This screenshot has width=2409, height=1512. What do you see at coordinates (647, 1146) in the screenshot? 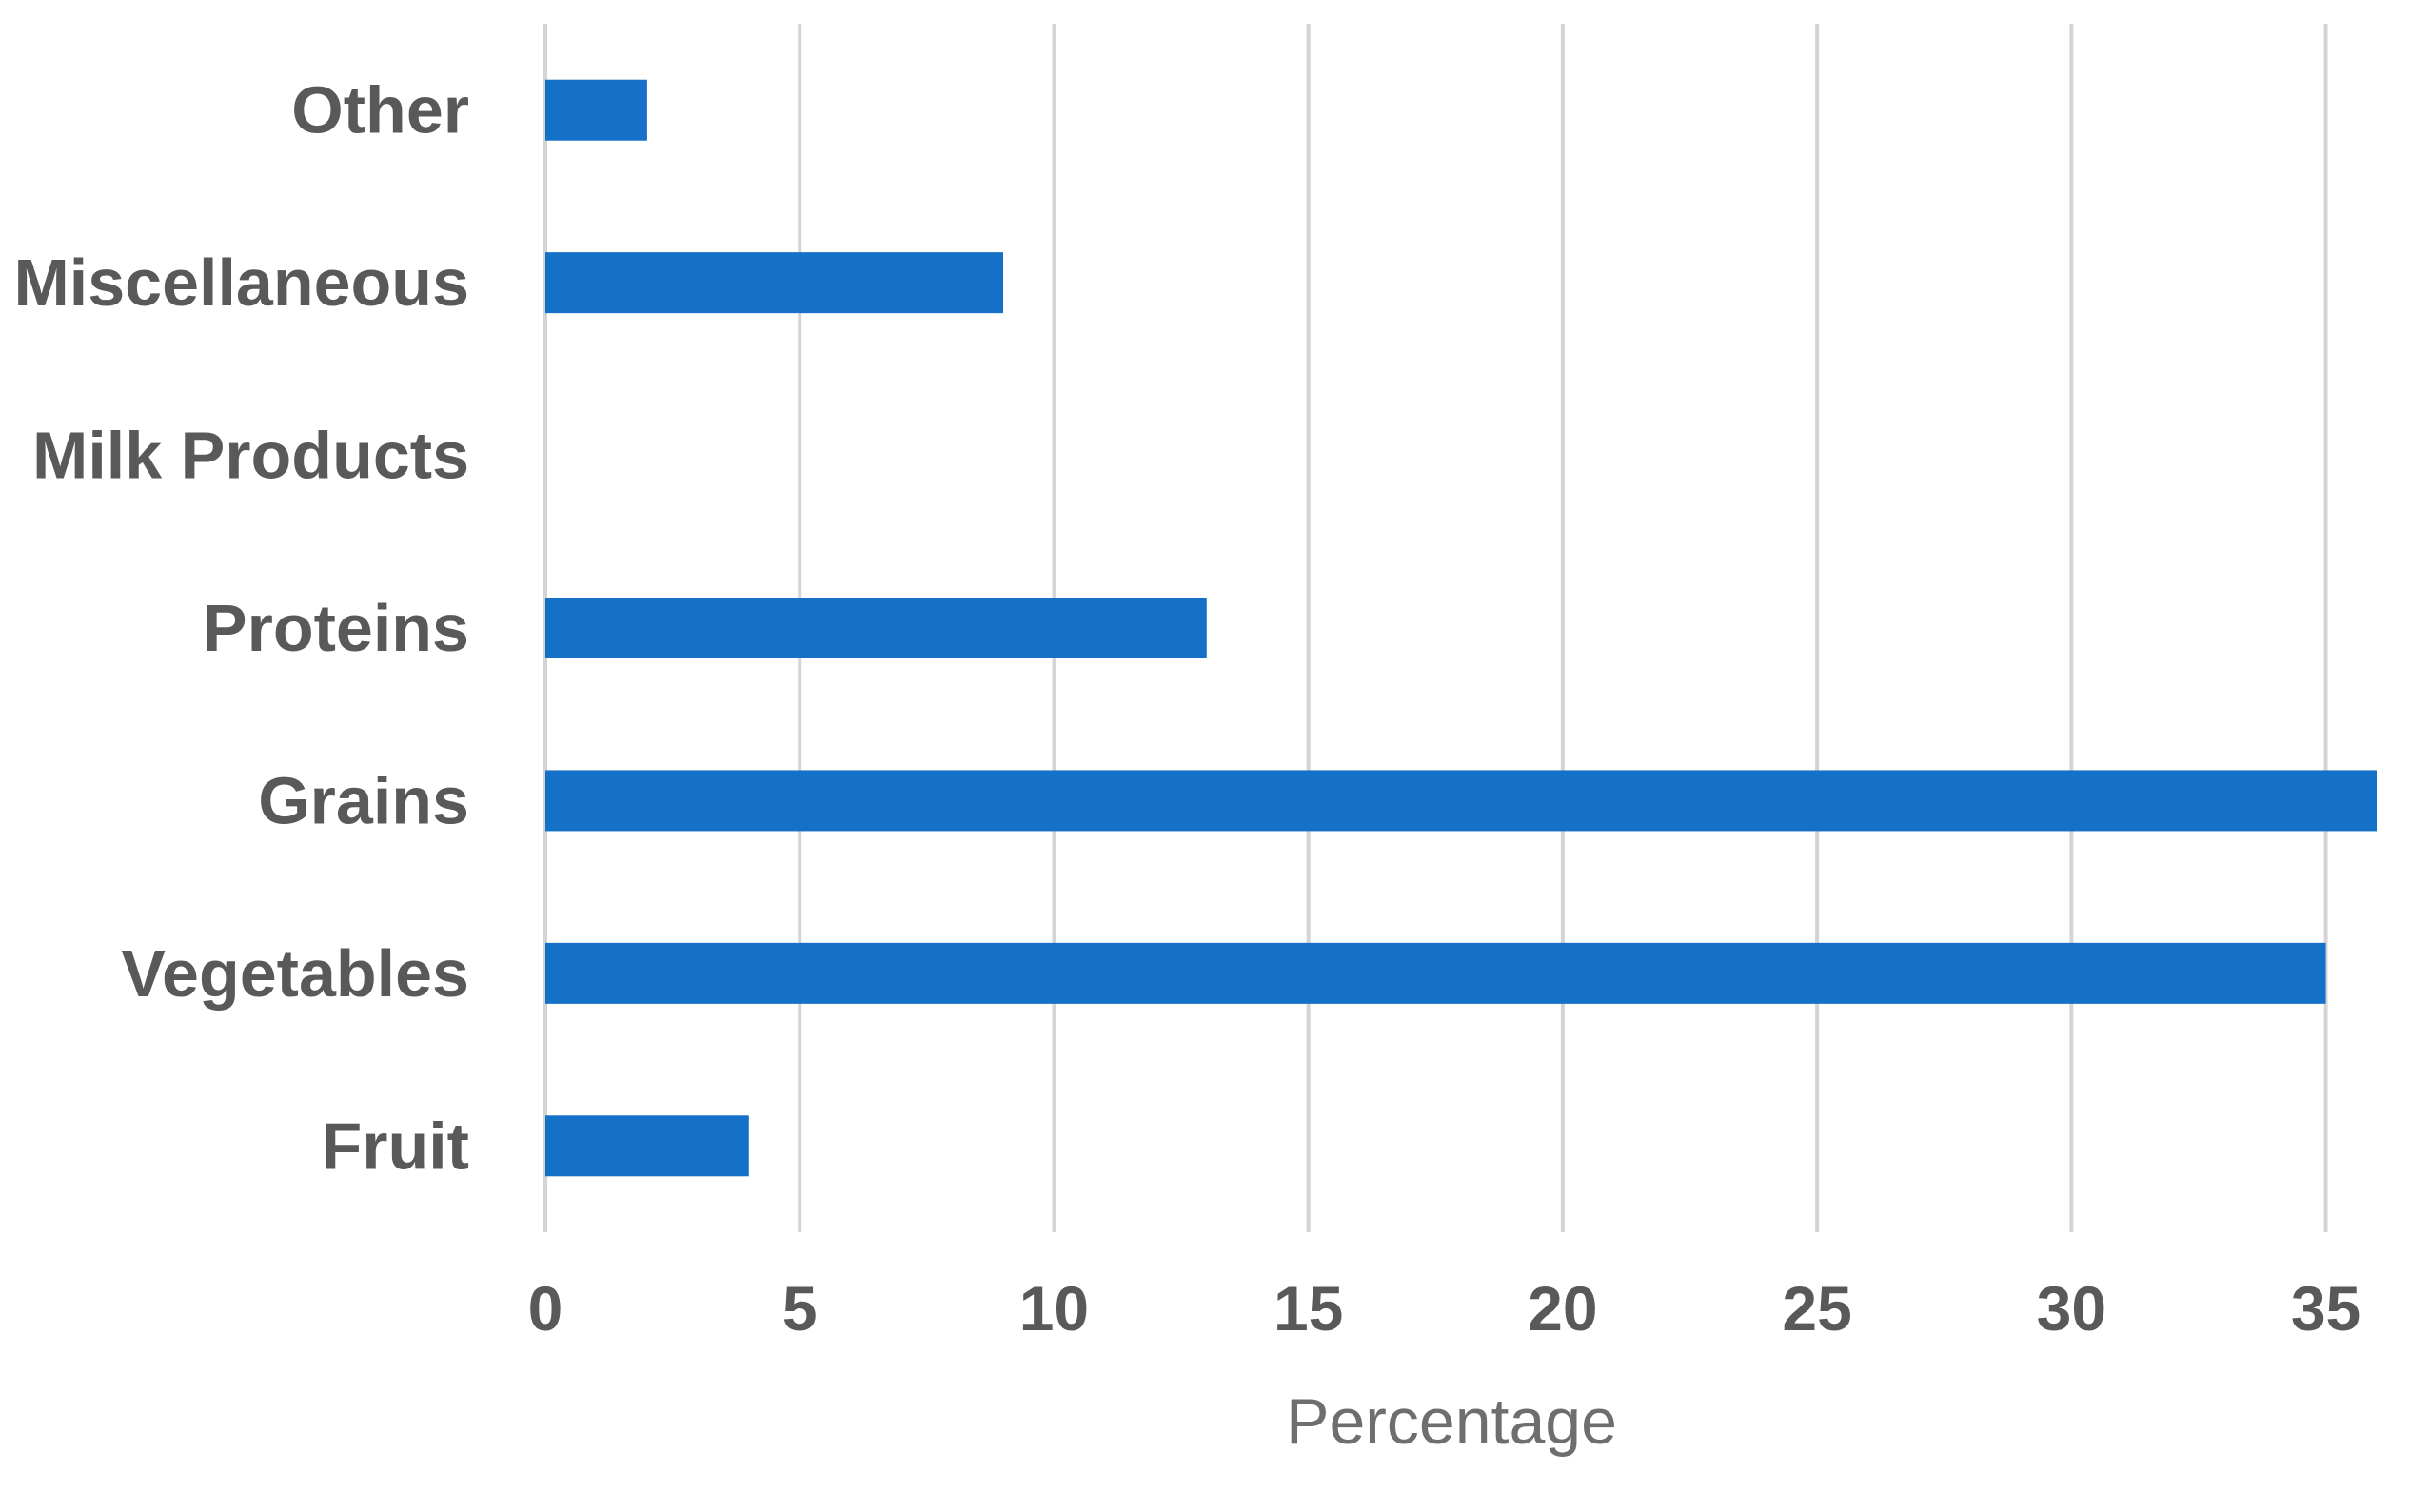
I see `bar-fruit` at bounding box center [647, 1146].